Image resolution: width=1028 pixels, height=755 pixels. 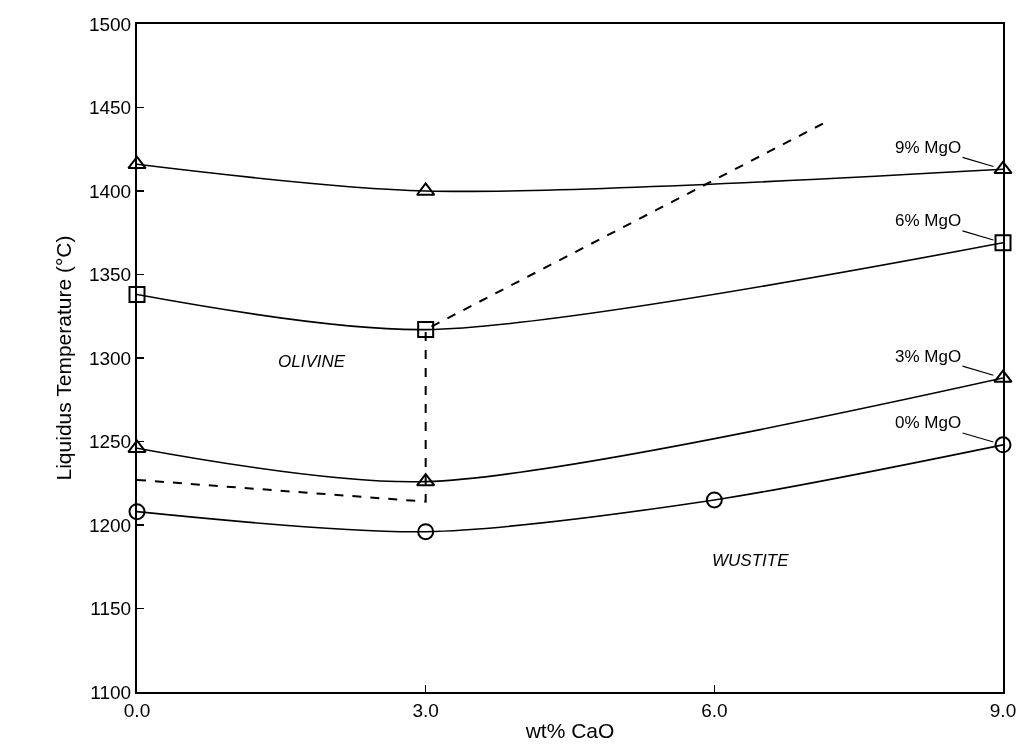 What do you see at coordinates (111, 609) in the screenshot?
I see `y-tick-label: 1150` at bounding box center [111, 609].